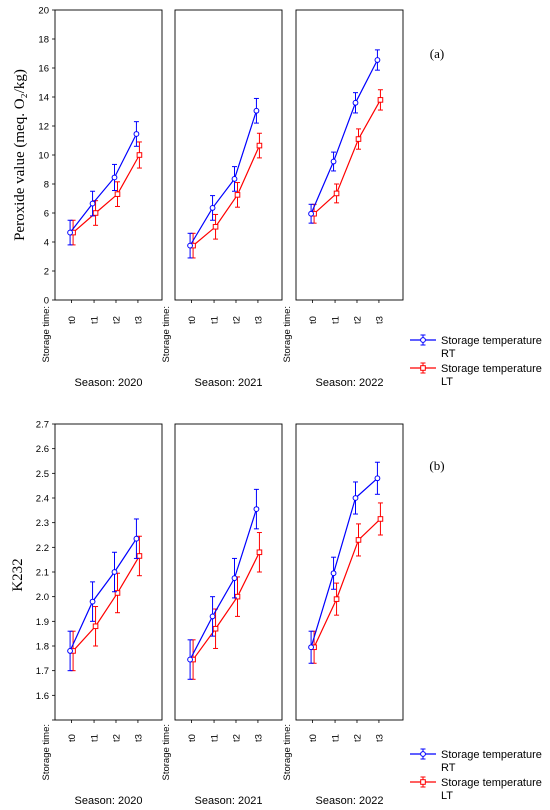 This screenshot has width=550, height=810. What do you see at coordinates (20, 155) in the screenshot?
I see `y-axis-label: Peroxide value (meq. O₂/kg)` at bounding box center [20, 155].